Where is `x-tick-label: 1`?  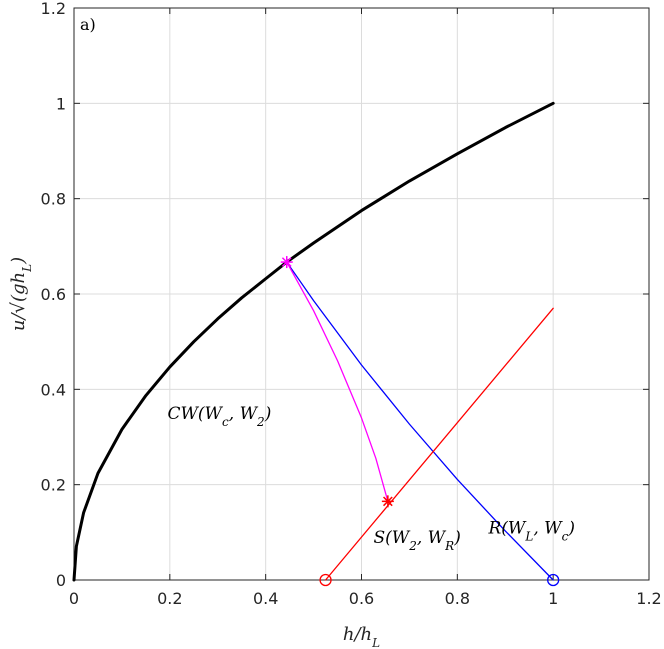
x-tick-label: 1 is located at coordinates (553, 598).